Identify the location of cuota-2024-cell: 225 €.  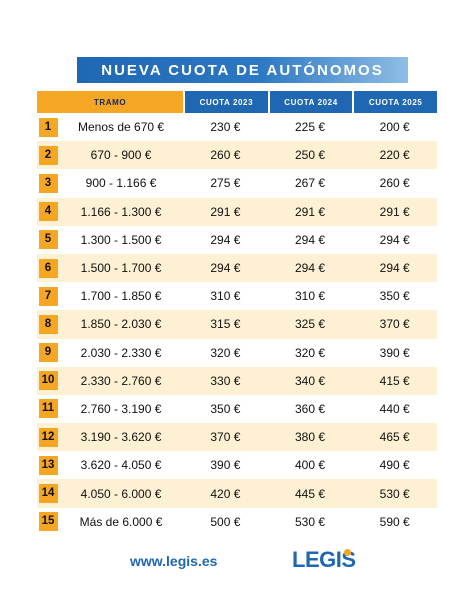
(310, 127).